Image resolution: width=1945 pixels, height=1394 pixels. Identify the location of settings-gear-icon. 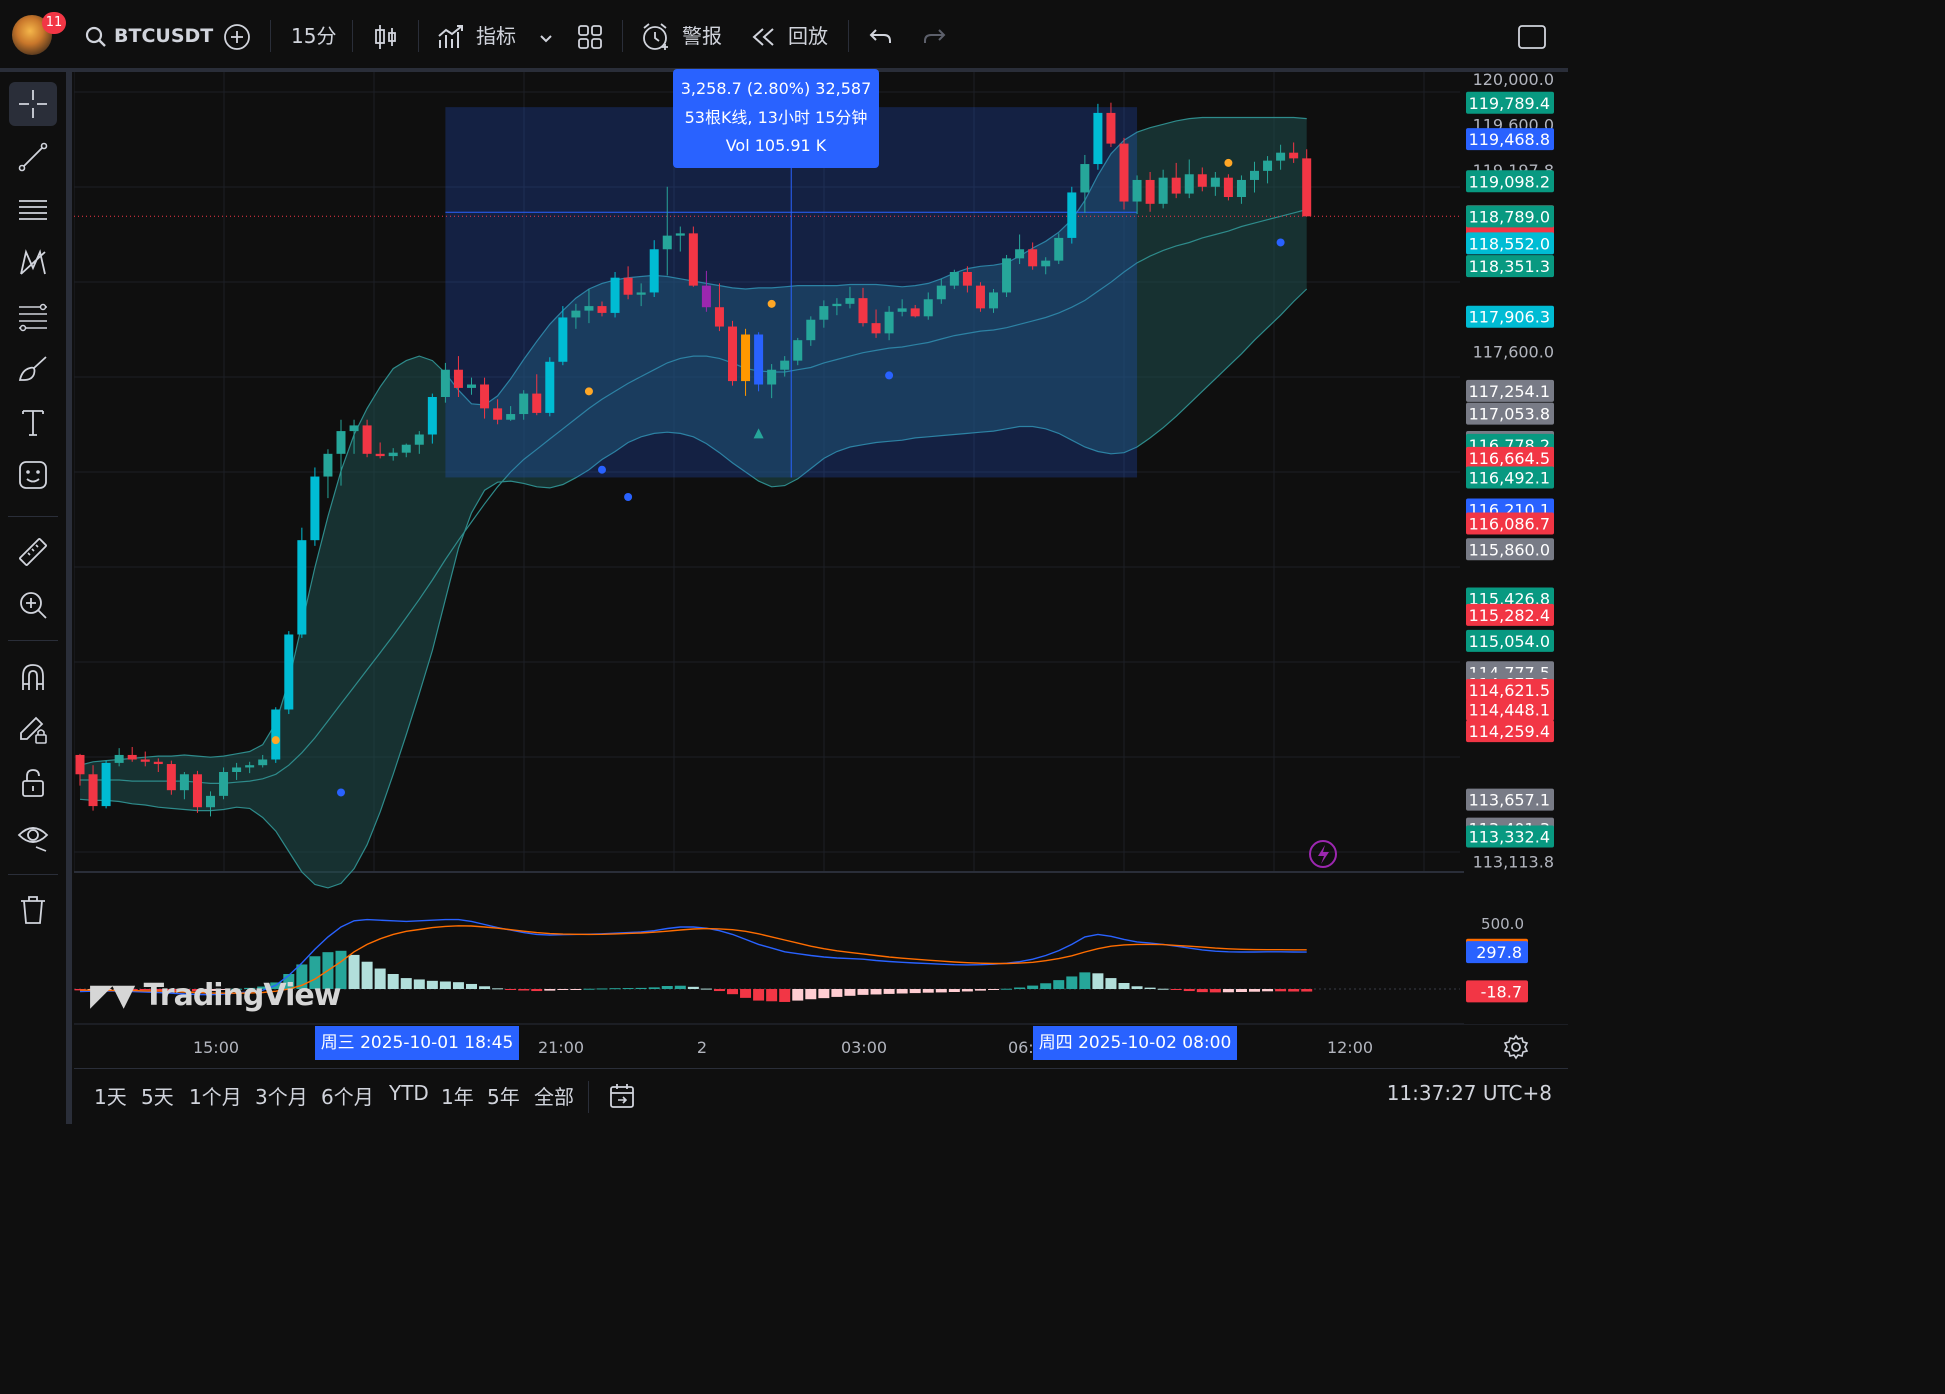
(1516, 1049).